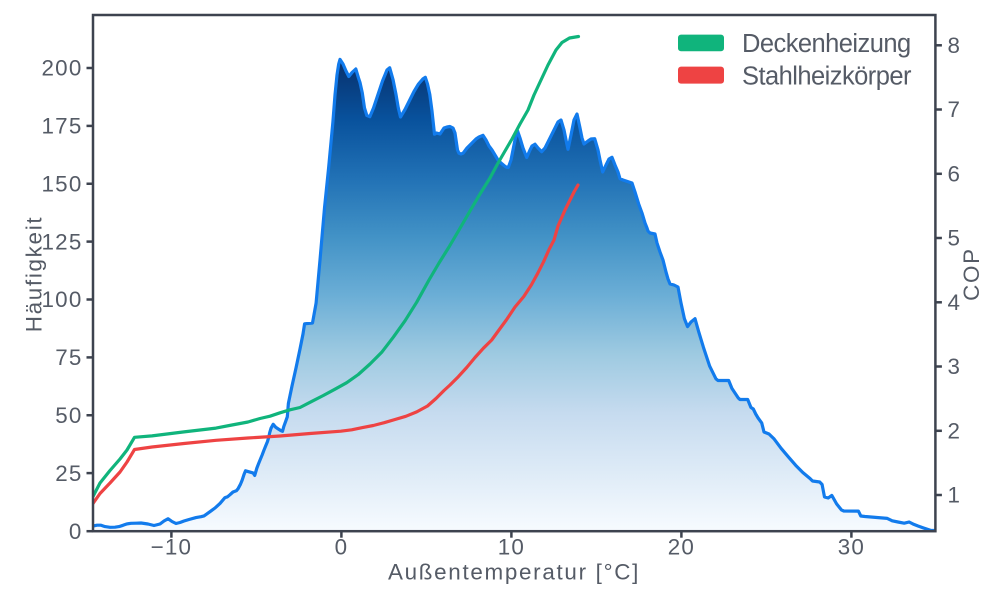  Describe the element at coordinates (955, 109) in the screenshot. I see `svg-text: 7` at that location.